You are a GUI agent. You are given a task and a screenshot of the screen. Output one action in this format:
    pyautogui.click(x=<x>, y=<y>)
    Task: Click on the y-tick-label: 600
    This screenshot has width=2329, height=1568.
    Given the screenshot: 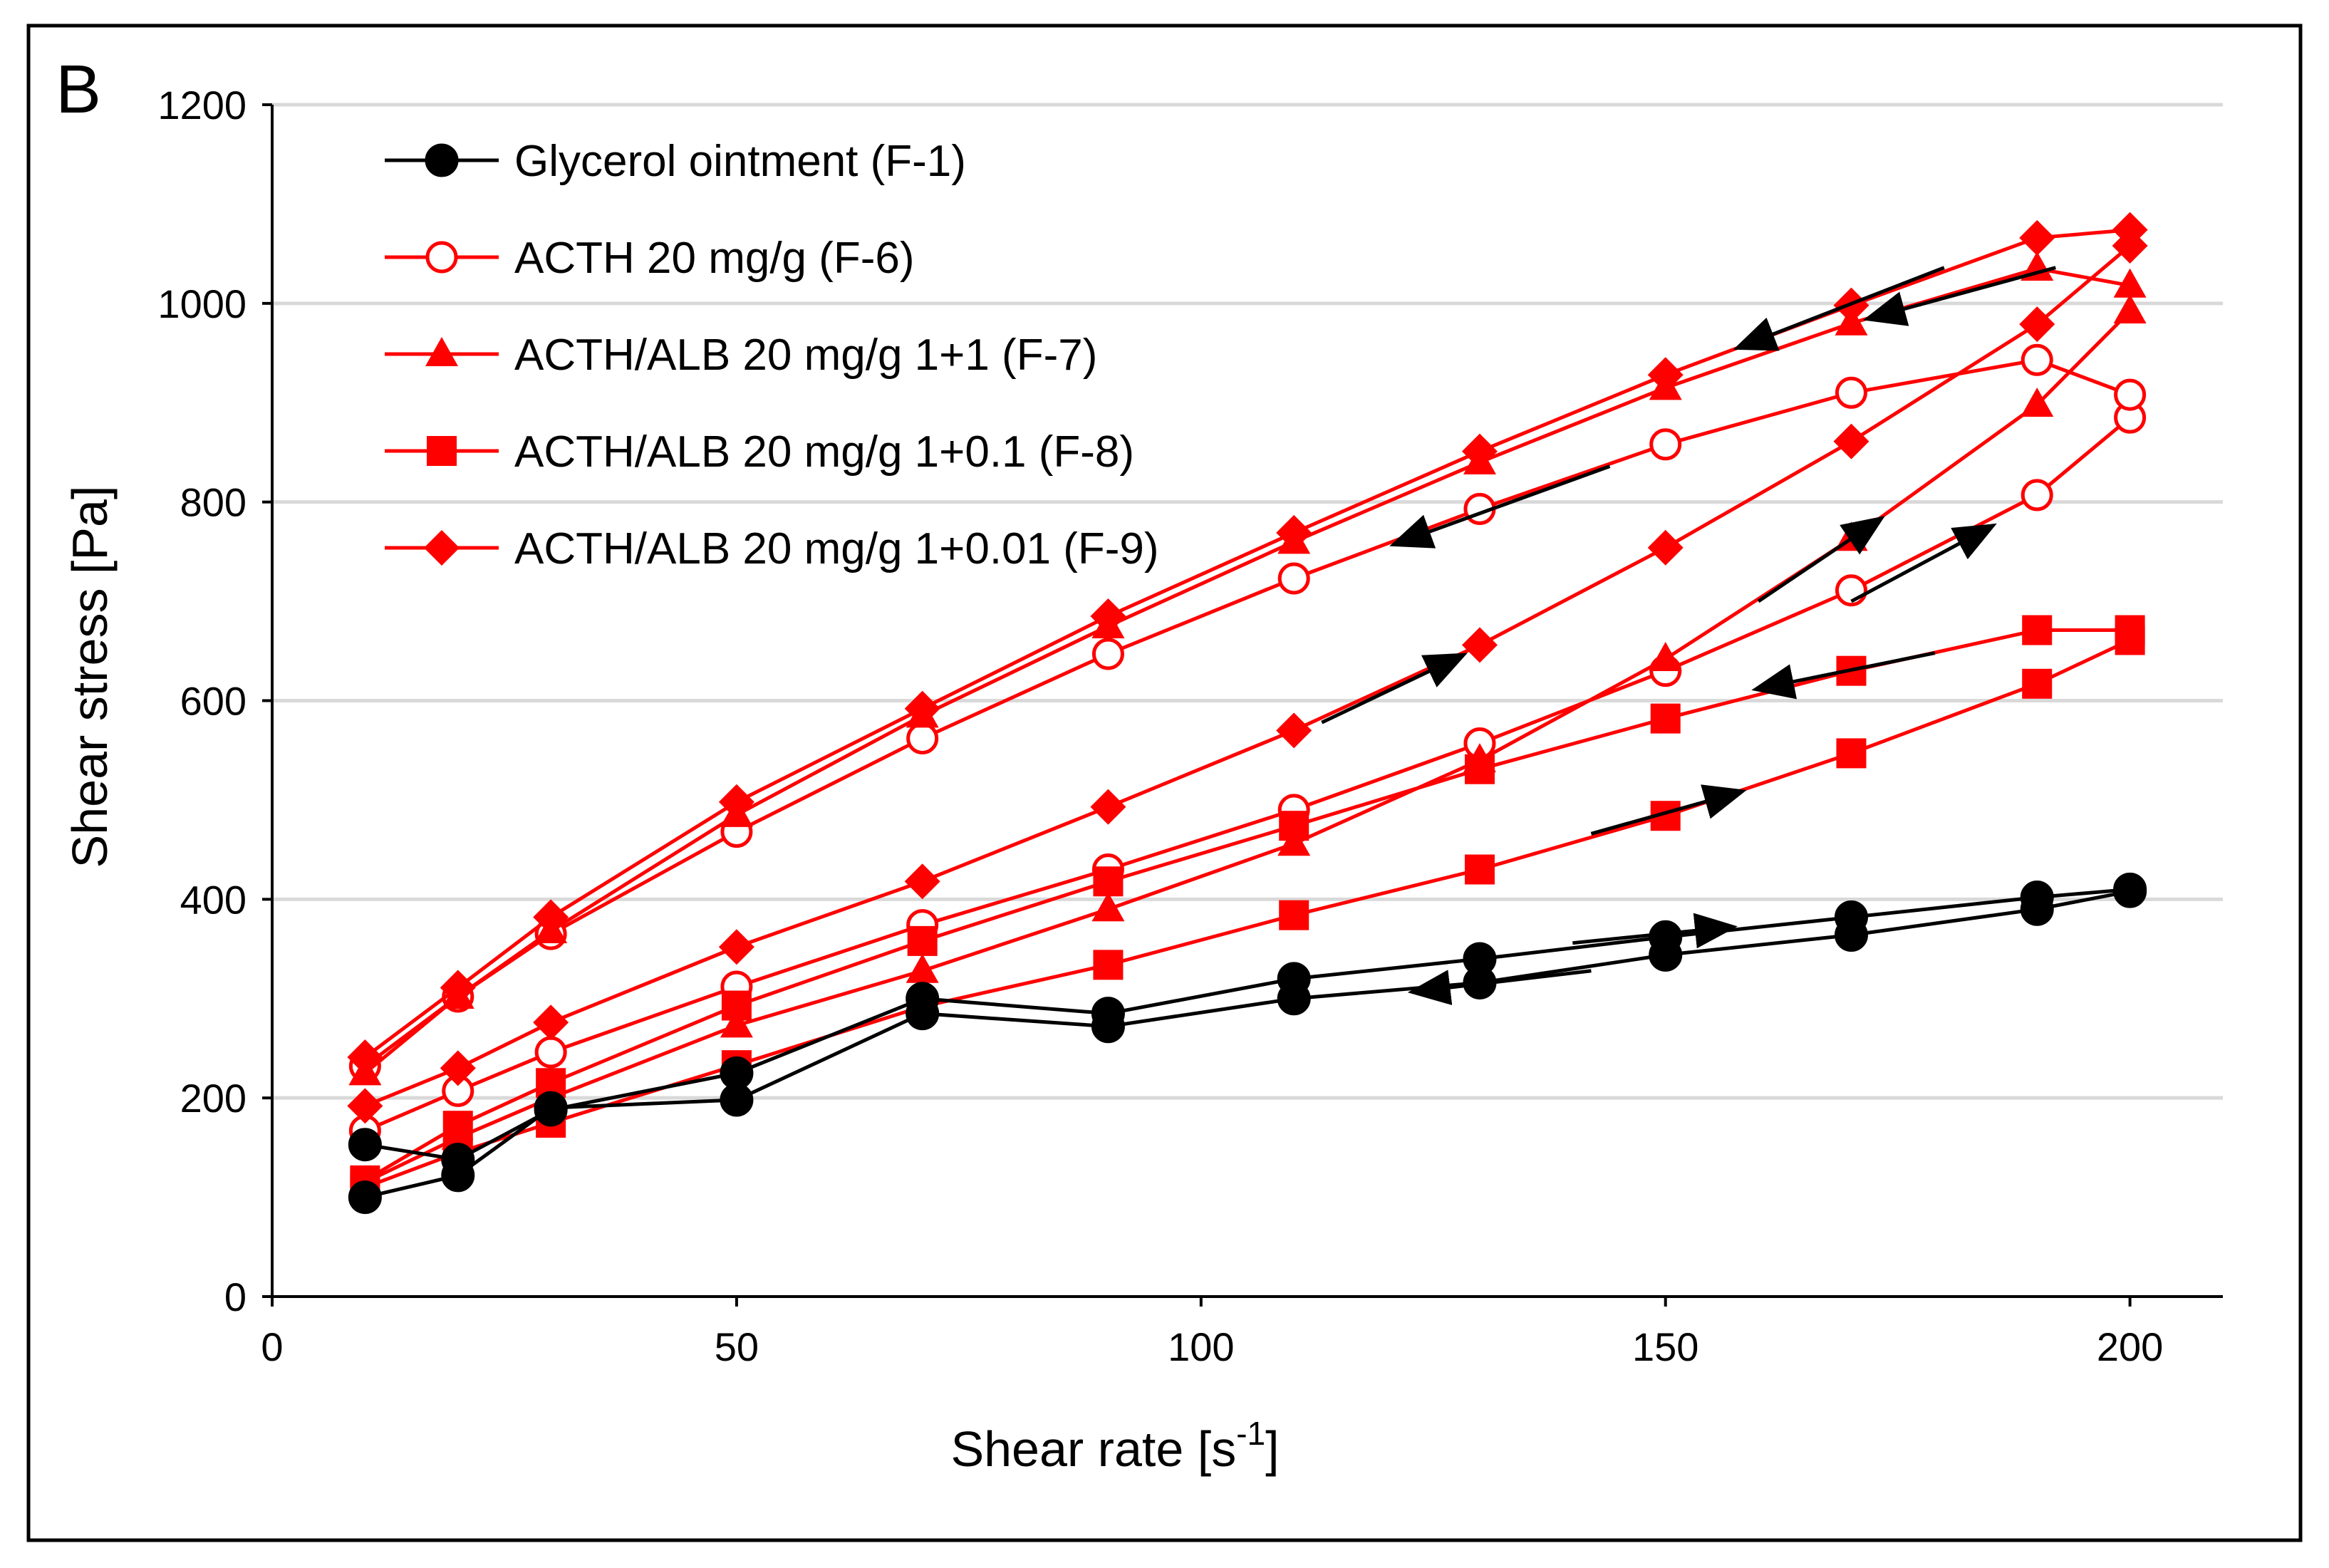 What is the action you would take?
    pyautogui.click(x=214, y=701)
    